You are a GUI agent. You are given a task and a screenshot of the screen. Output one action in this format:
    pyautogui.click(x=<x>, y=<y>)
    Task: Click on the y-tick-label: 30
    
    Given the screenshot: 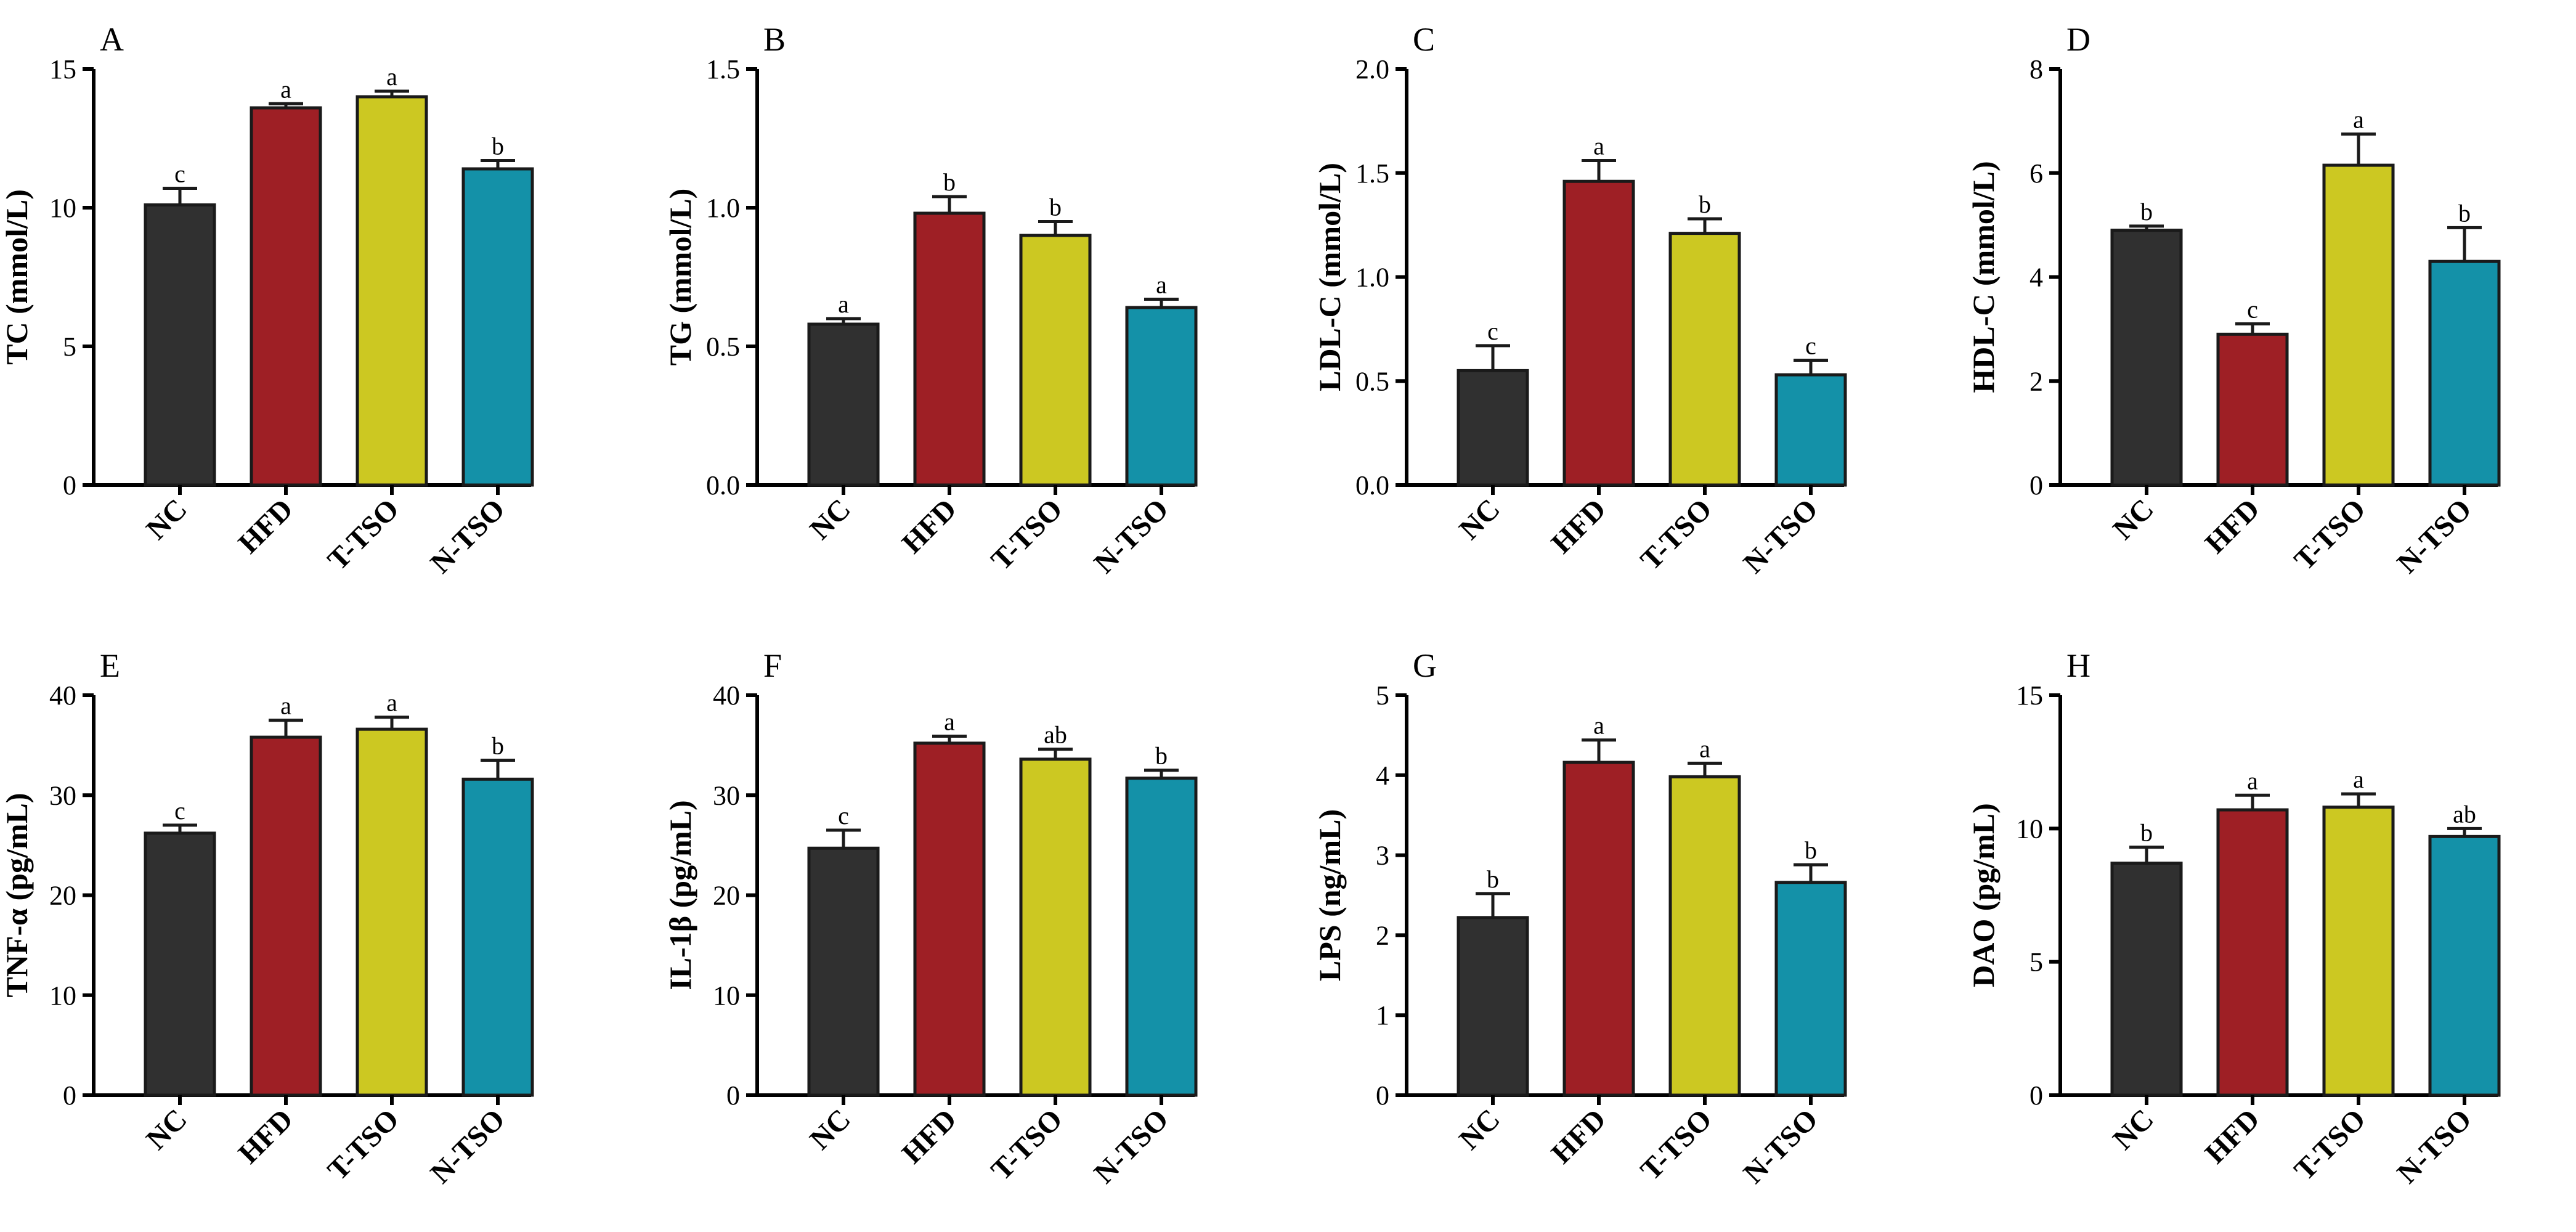 What is the action you would take?
    pyautogui.click(x=62, y=795)
    